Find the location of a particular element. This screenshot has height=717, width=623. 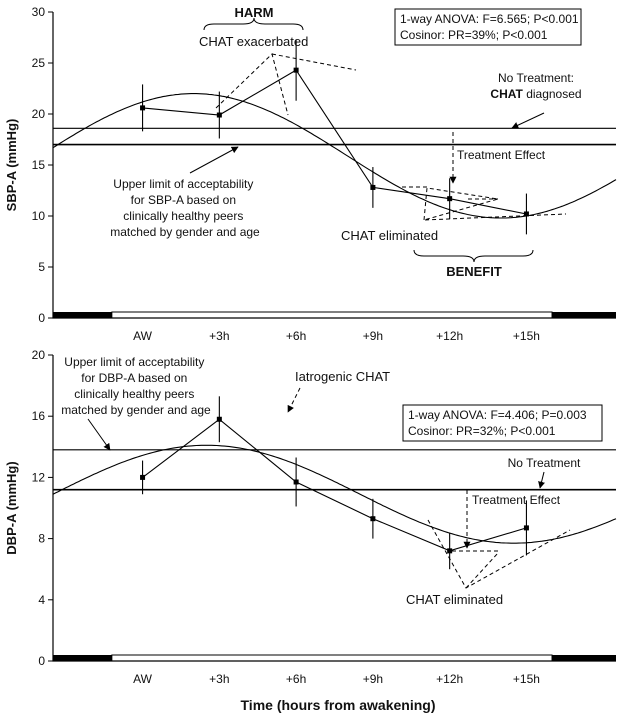

sbp-y-ticks: 0 5 10 15 20 25 30 is located at coordinates (42, 165).